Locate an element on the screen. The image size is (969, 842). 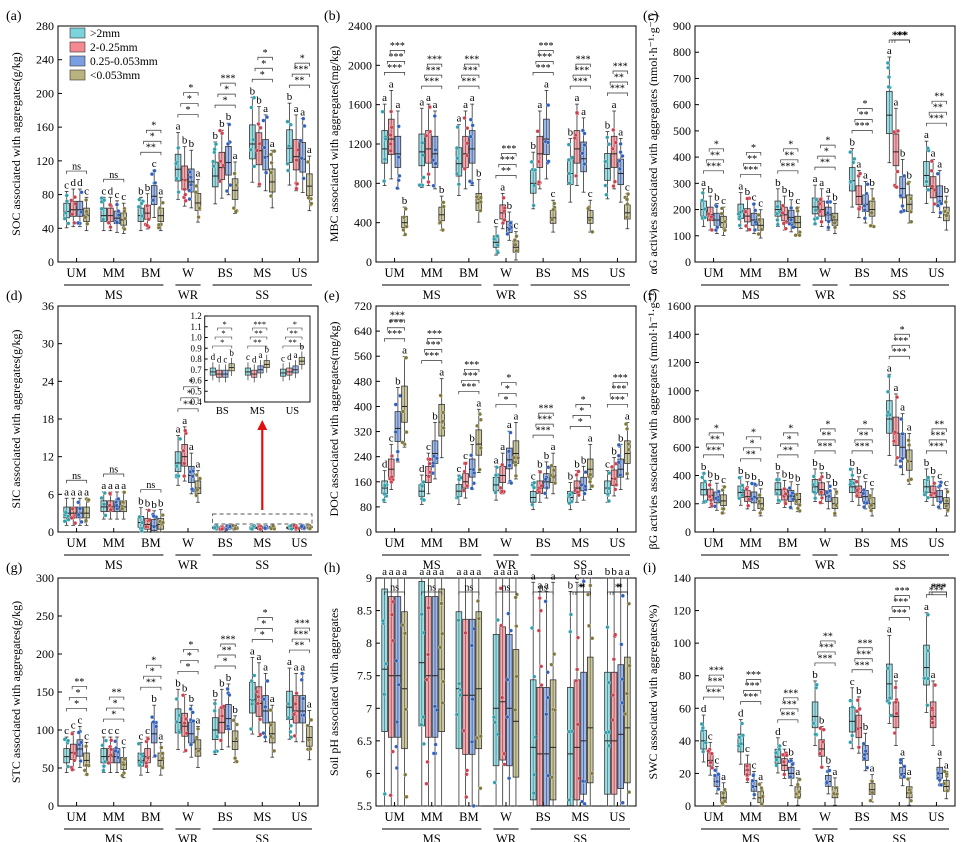
group-label: WR is located at coordinates (825, 295).